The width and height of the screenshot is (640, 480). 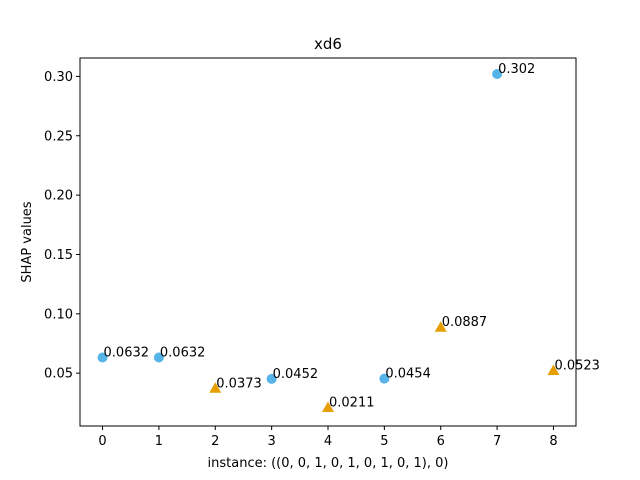 I want to click on y-axis-label: SHAP values, so click(x=27, y=241).